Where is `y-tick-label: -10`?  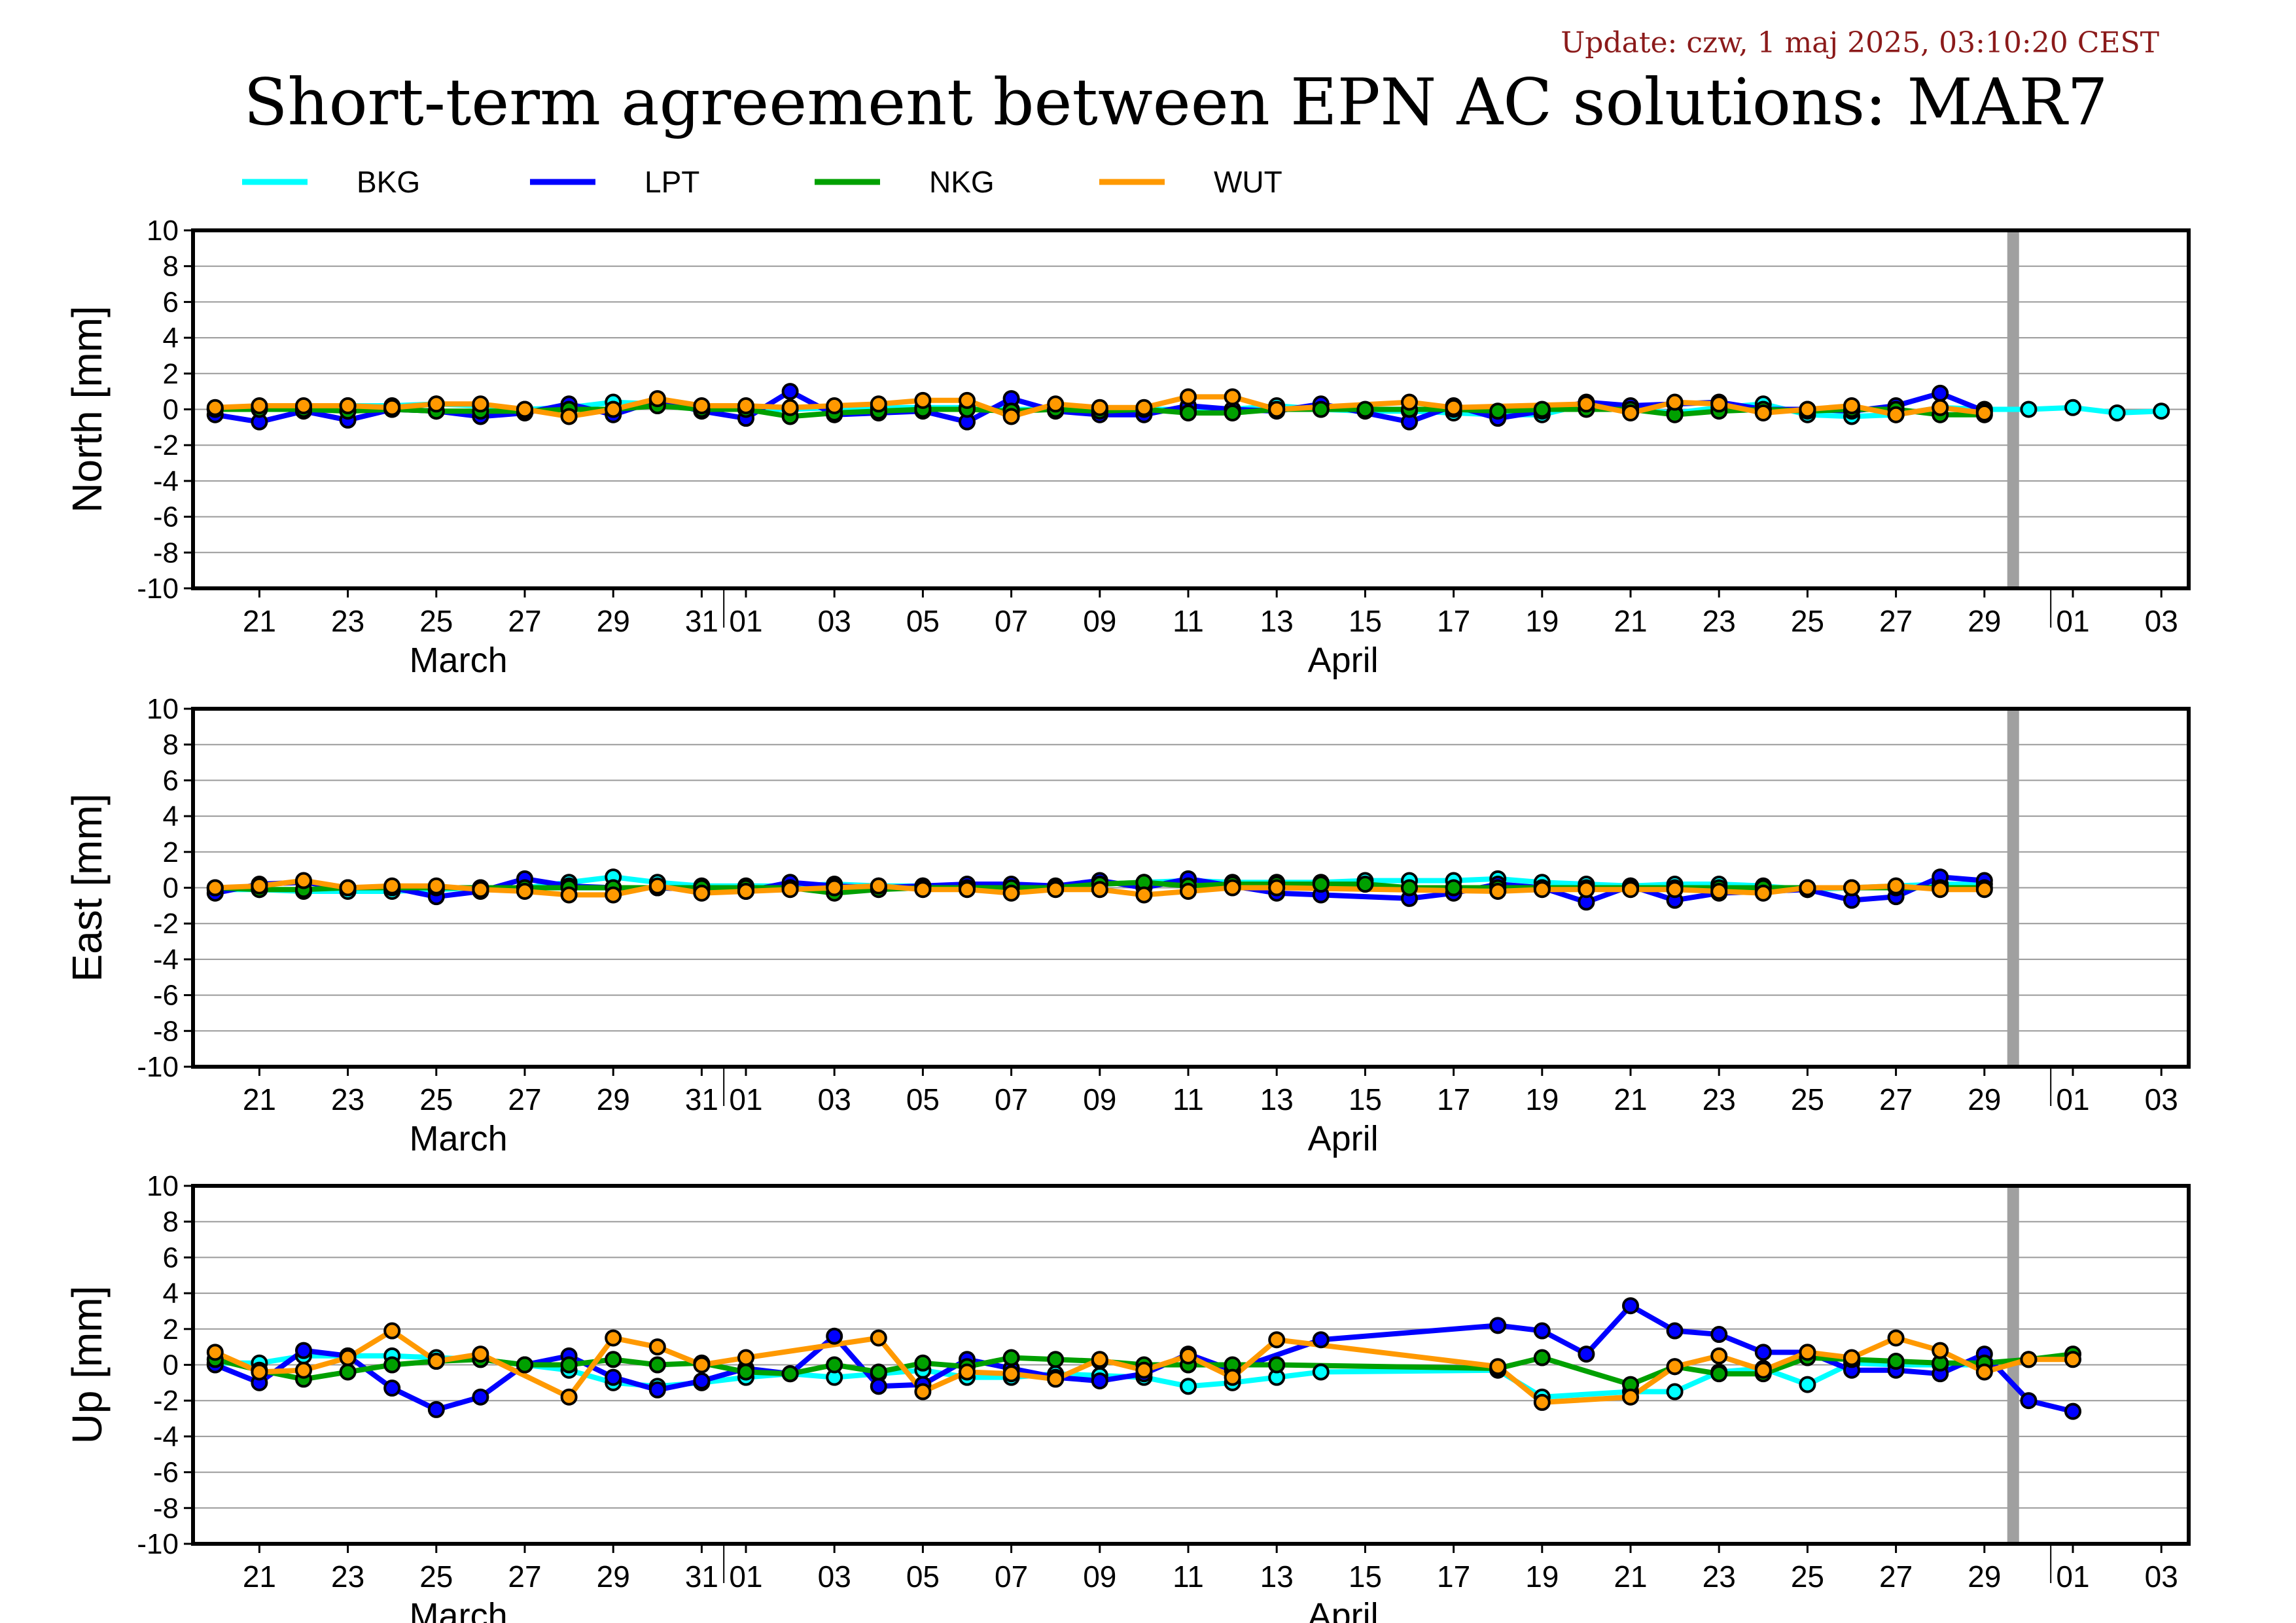
y-tick-label: -10 is located at coordinates (158, 589).